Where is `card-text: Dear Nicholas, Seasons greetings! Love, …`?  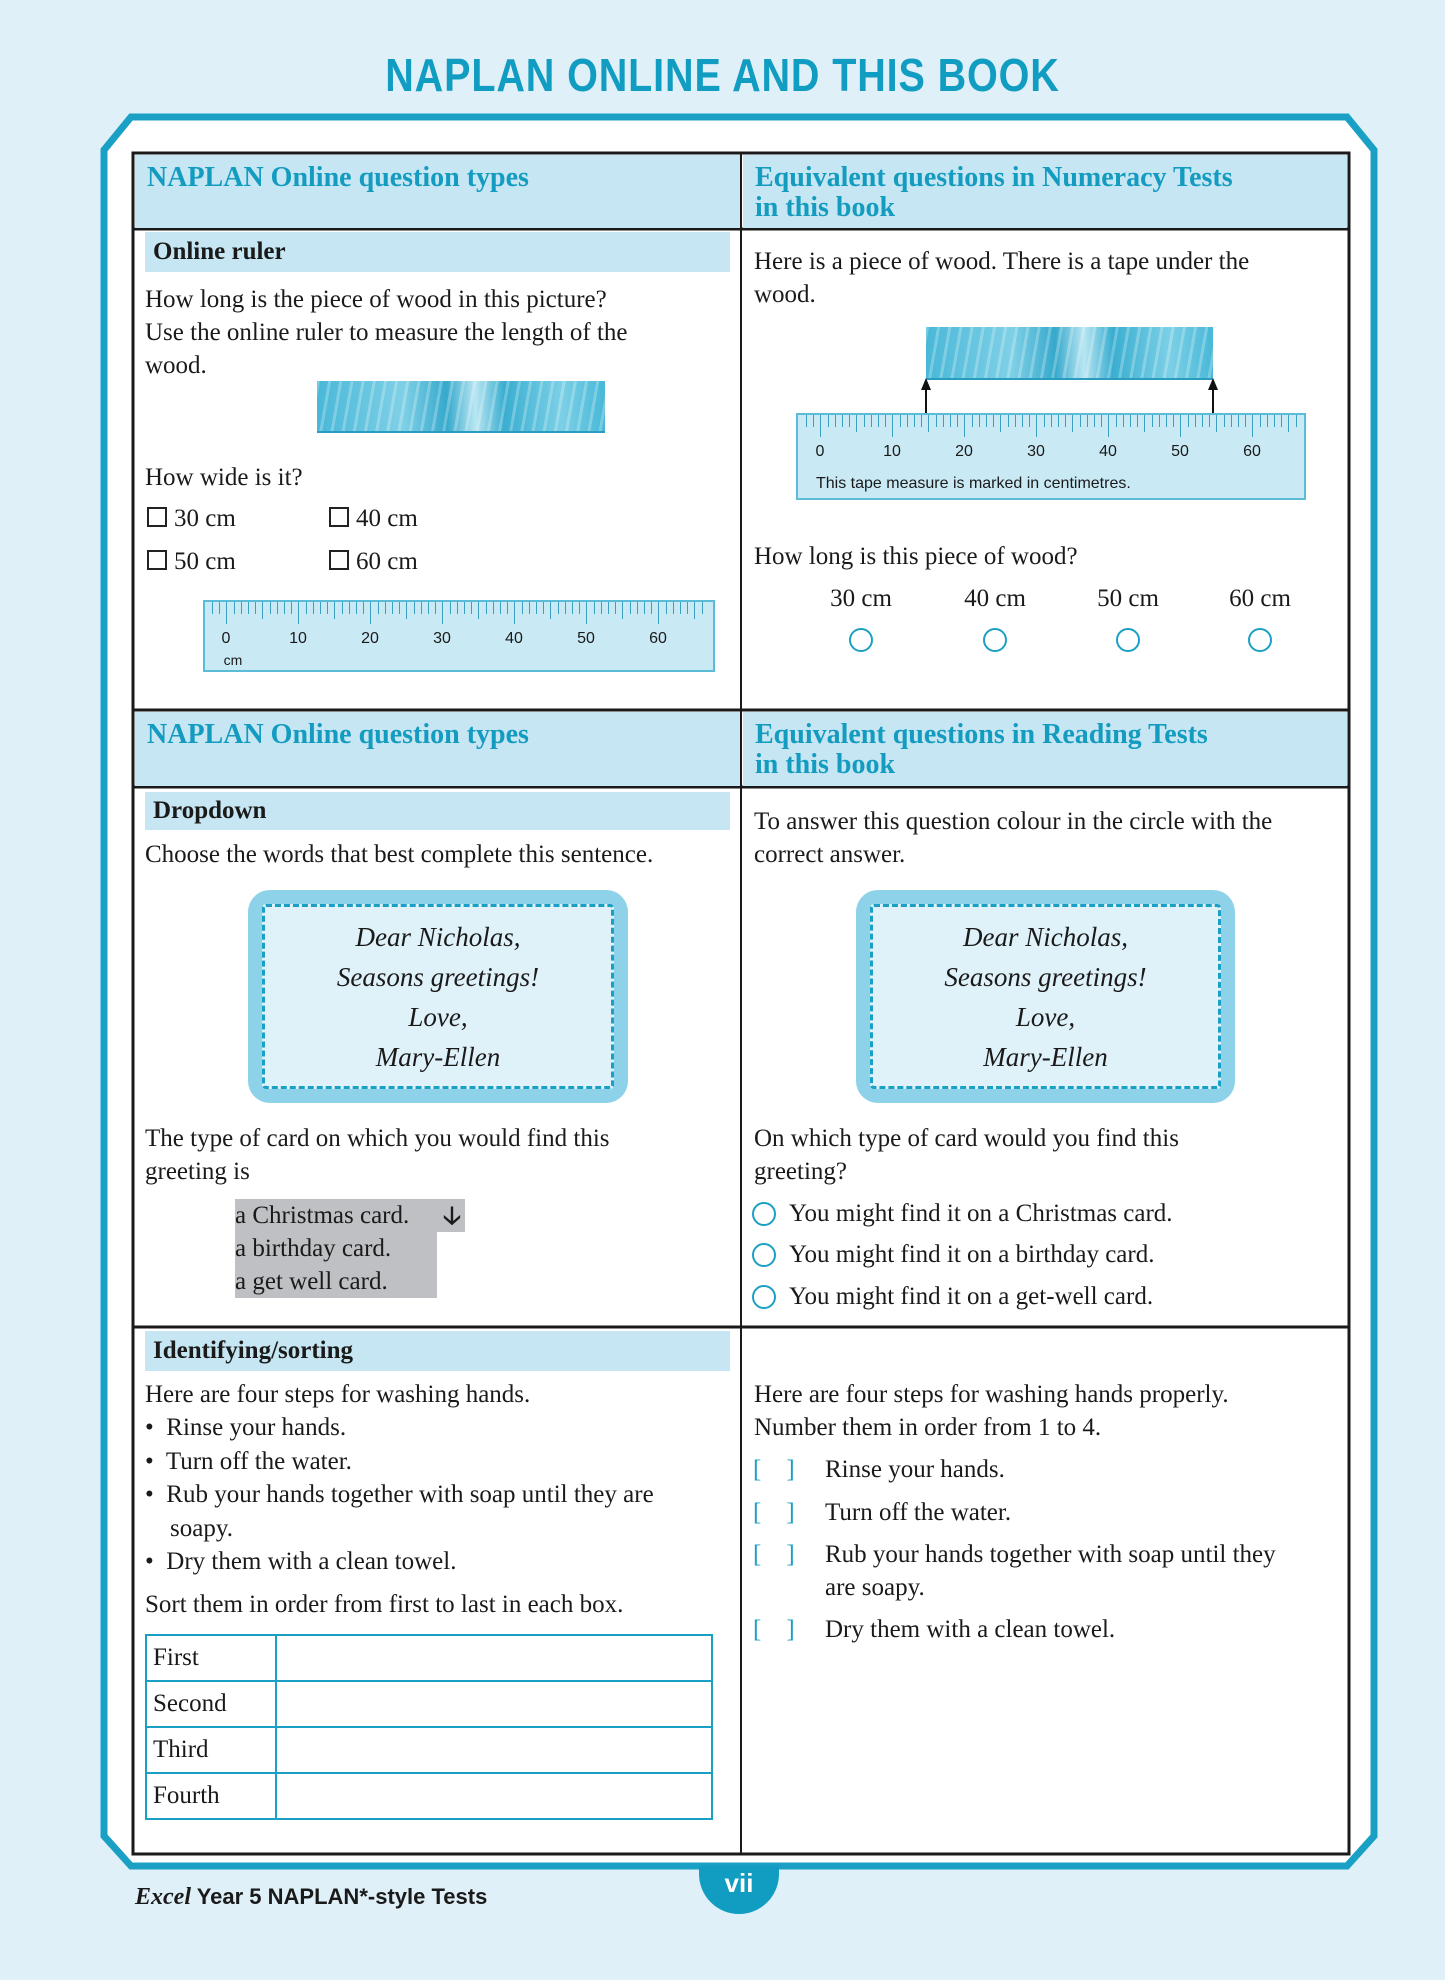 card-text: Dear Nicholas, Seasons greetings! Love, … is located at coordinates (438, 996).